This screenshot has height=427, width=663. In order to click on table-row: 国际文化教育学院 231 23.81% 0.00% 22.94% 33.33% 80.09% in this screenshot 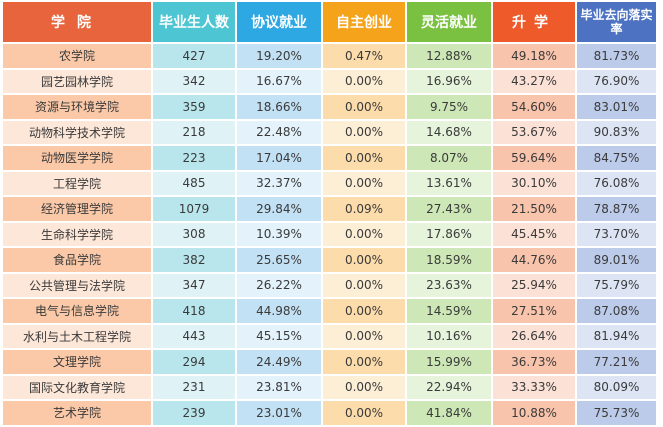, I will do `click(329, 387)`.